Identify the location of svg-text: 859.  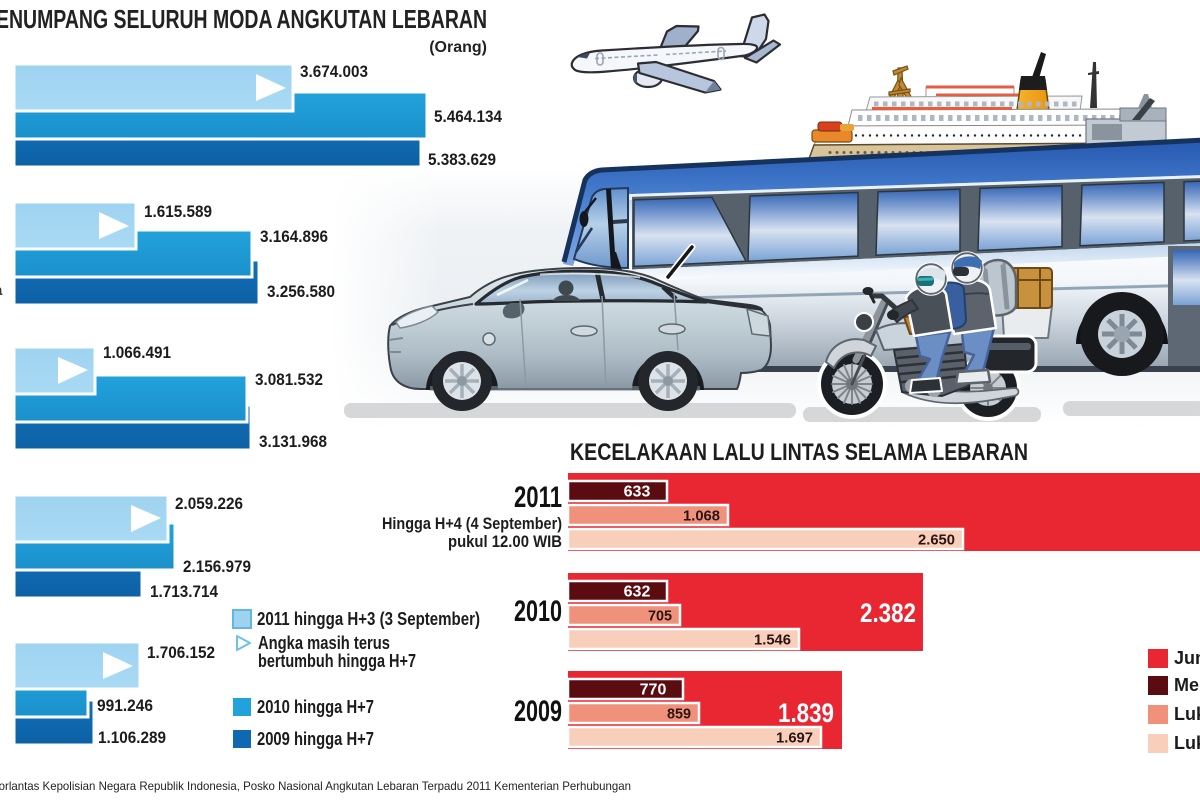
(679, 714).